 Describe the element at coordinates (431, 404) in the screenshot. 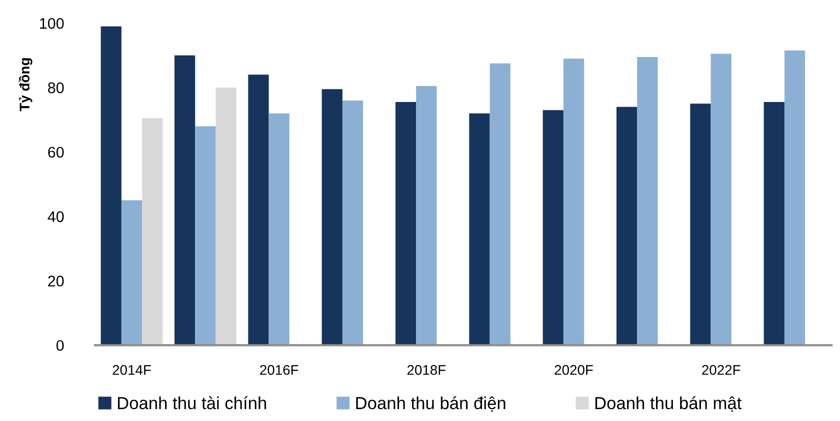

I see `legend-label: Doanh thu bán điện` at that location.